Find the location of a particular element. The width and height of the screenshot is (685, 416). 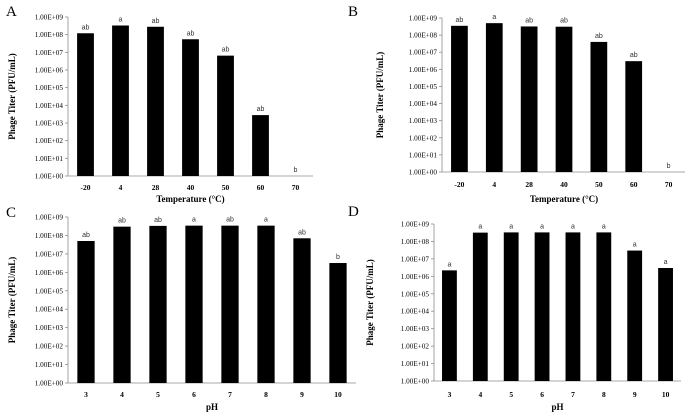

x-tick-label: 70 is located at coordinates (669, 184).